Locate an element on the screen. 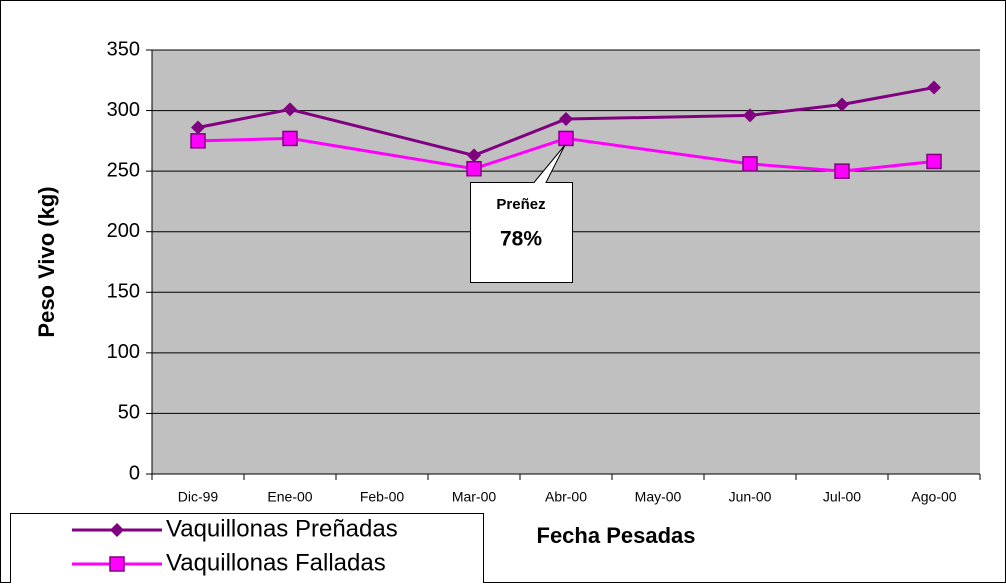 The image size is (1006, 588). x-tick-label: Jul-00 is located at coordinates (842, 497).